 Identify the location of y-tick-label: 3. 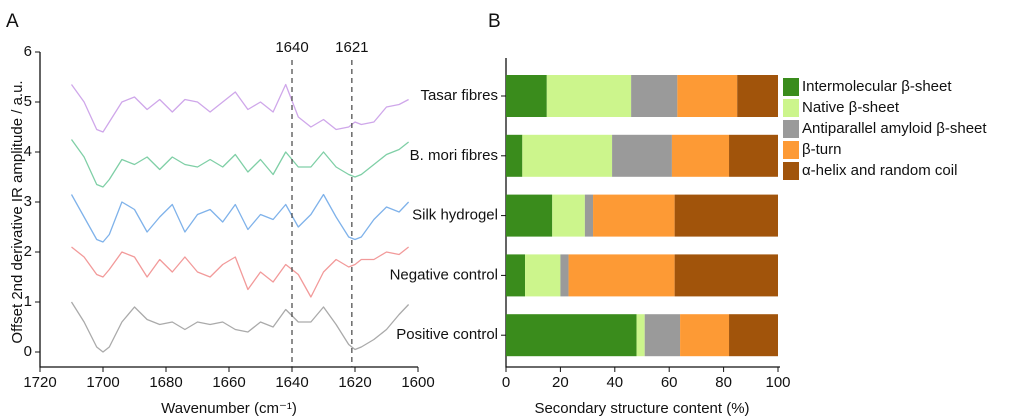
(28, 201).